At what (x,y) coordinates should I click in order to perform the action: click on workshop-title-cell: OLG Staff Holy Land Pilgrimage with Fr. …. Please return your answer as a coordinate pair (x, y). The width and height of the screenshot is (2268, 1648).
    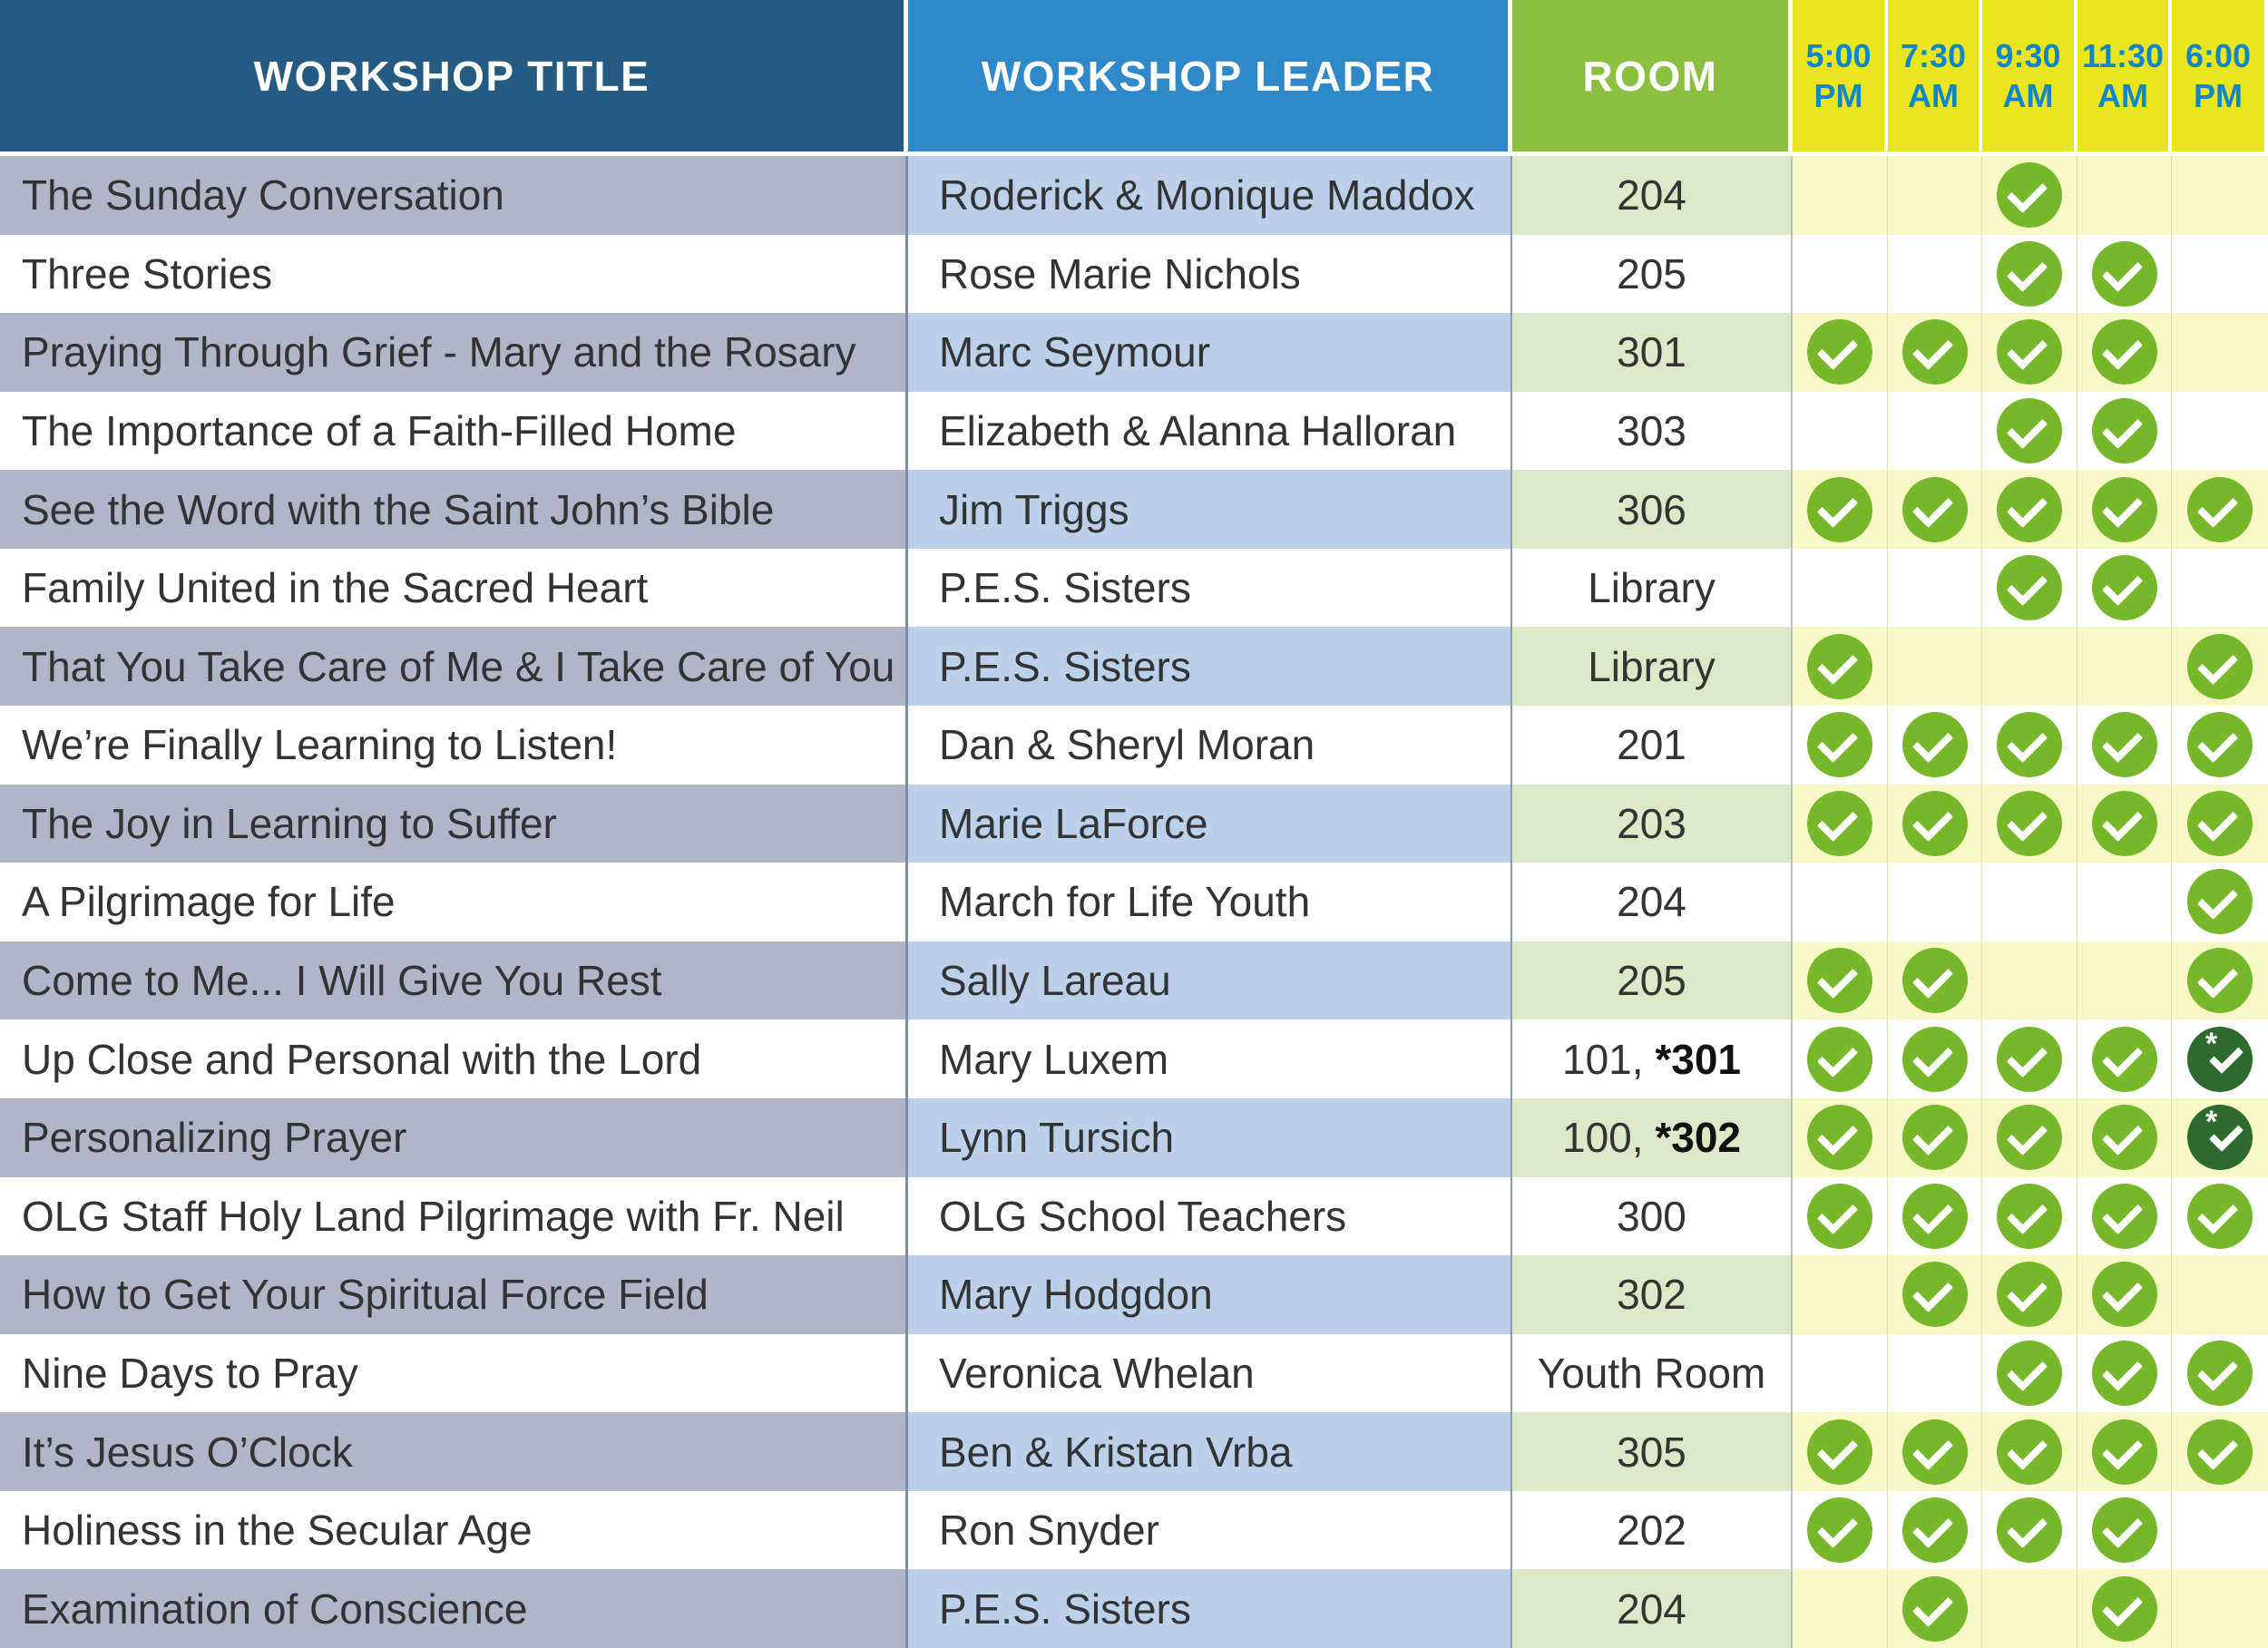
    Looking at the image, I should click on (454, 1216).